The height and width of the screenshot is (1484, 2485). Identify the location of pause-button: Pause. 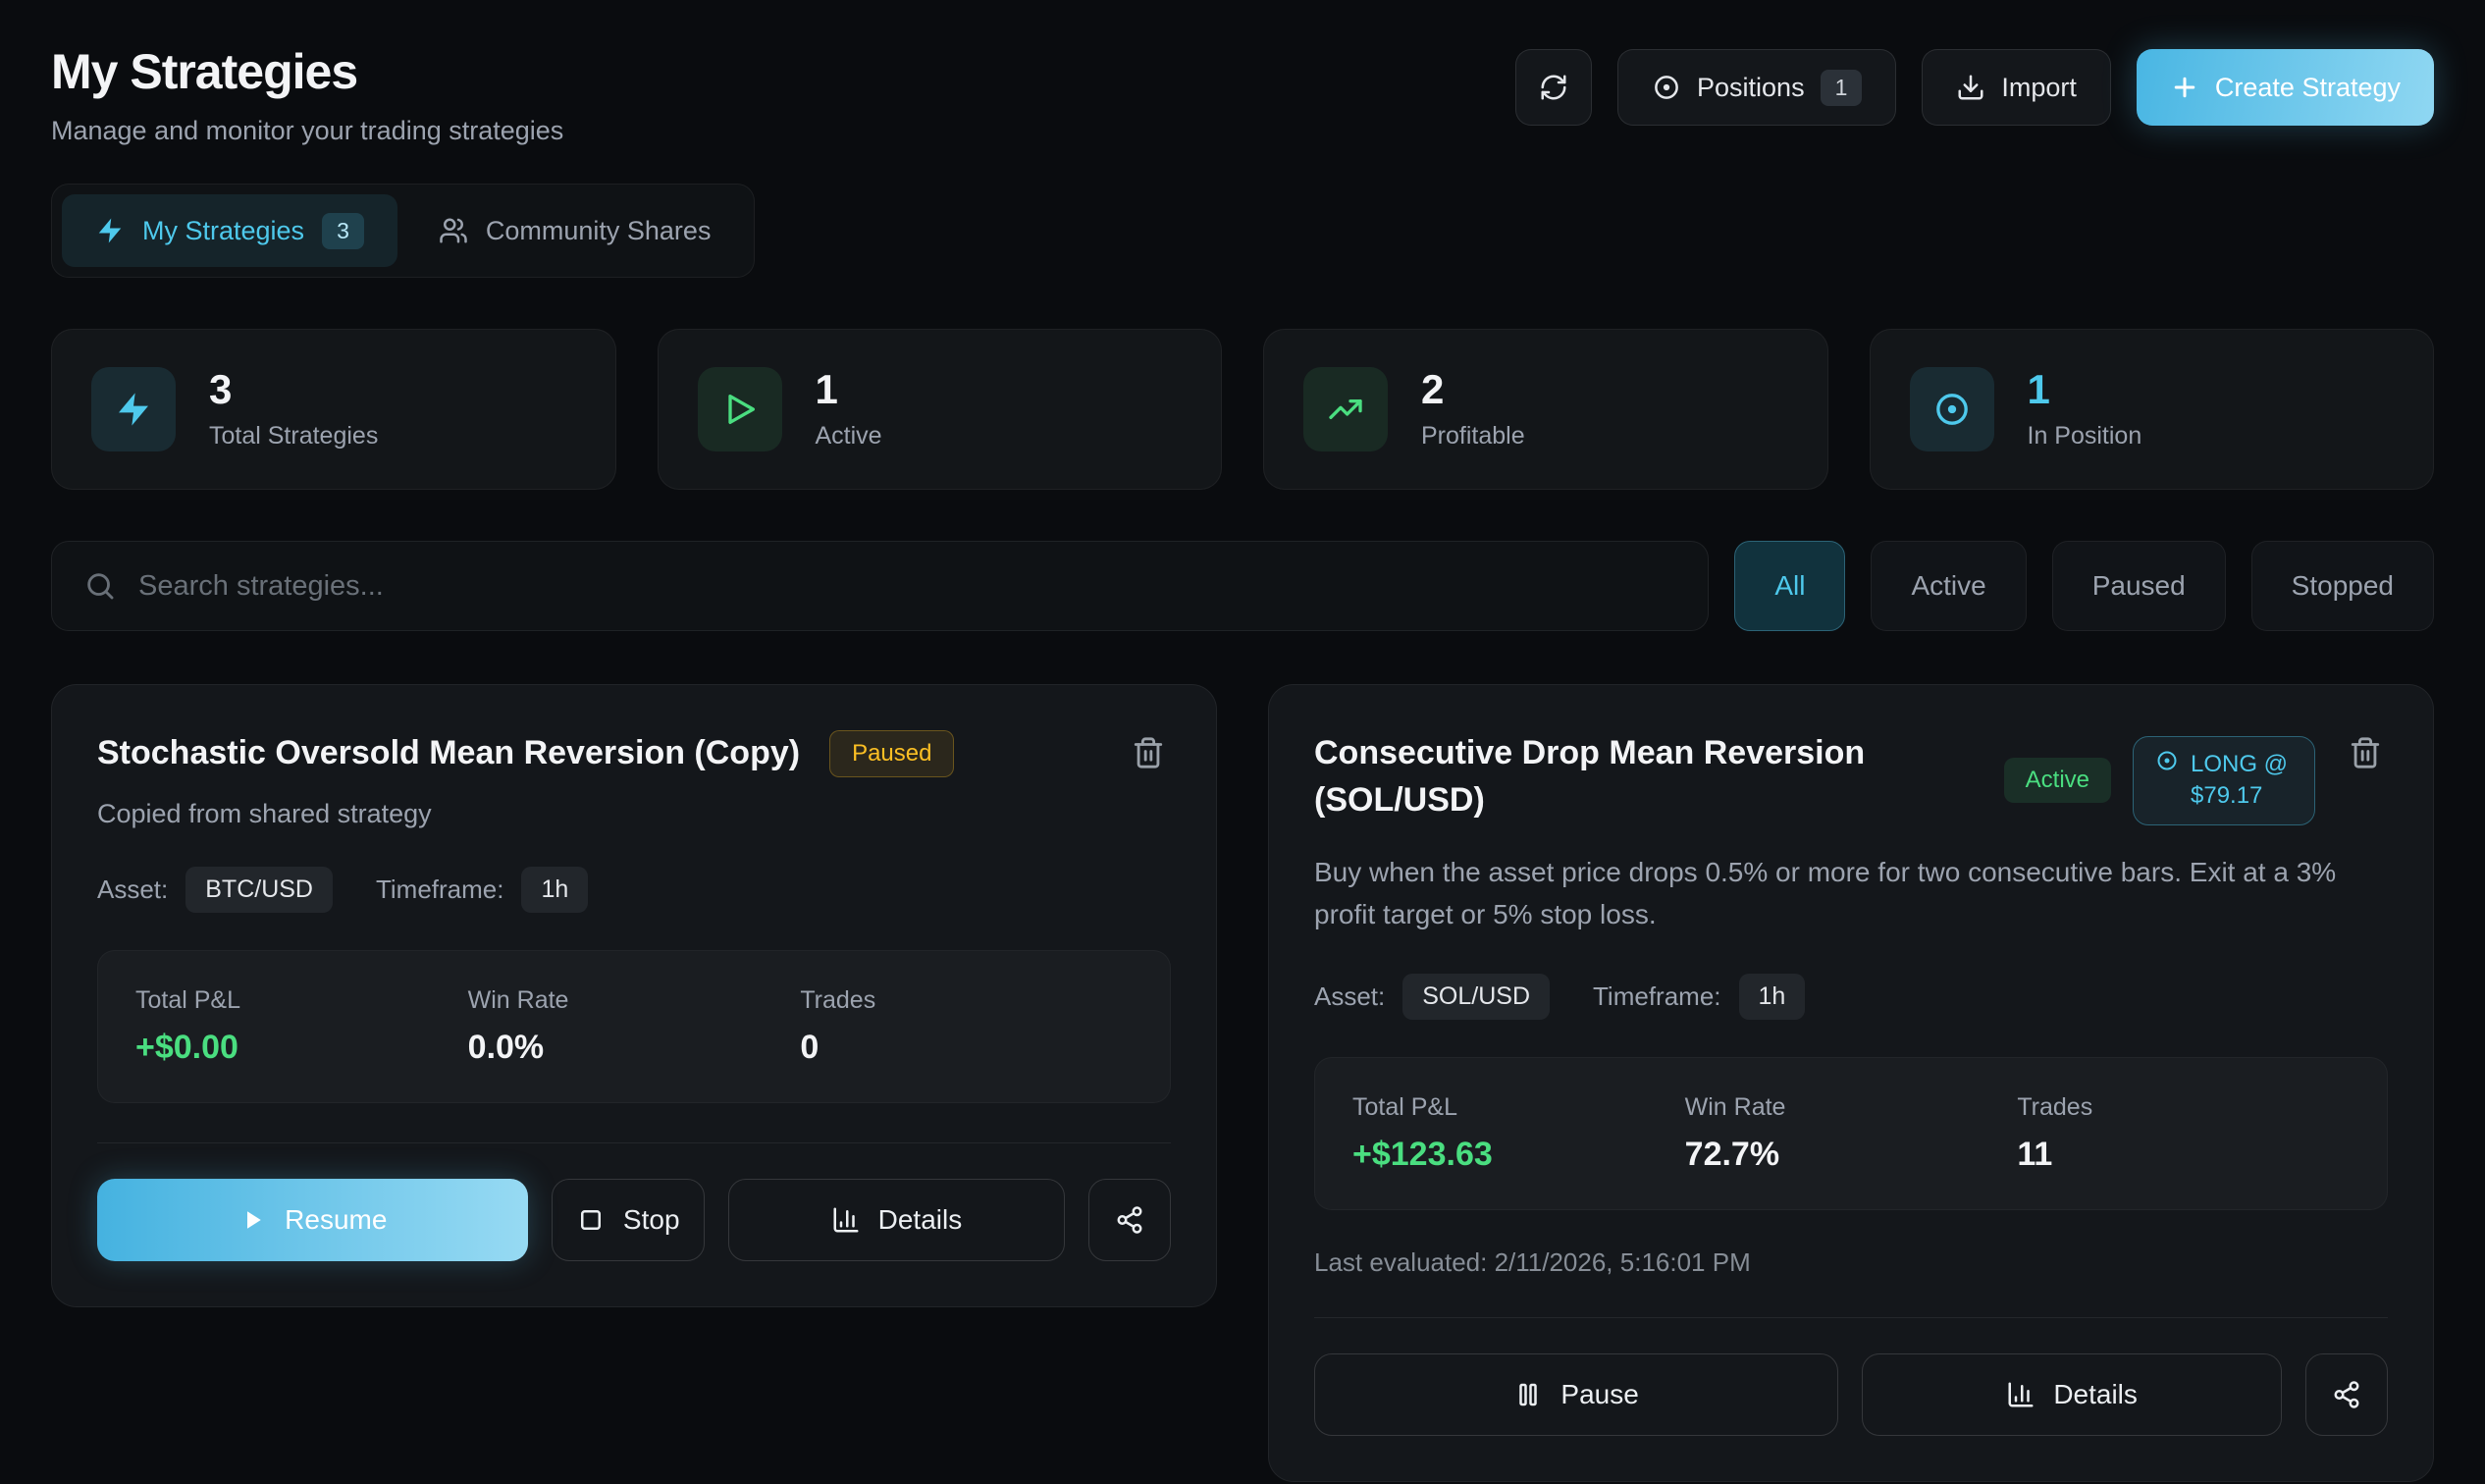
(1577, 1394).